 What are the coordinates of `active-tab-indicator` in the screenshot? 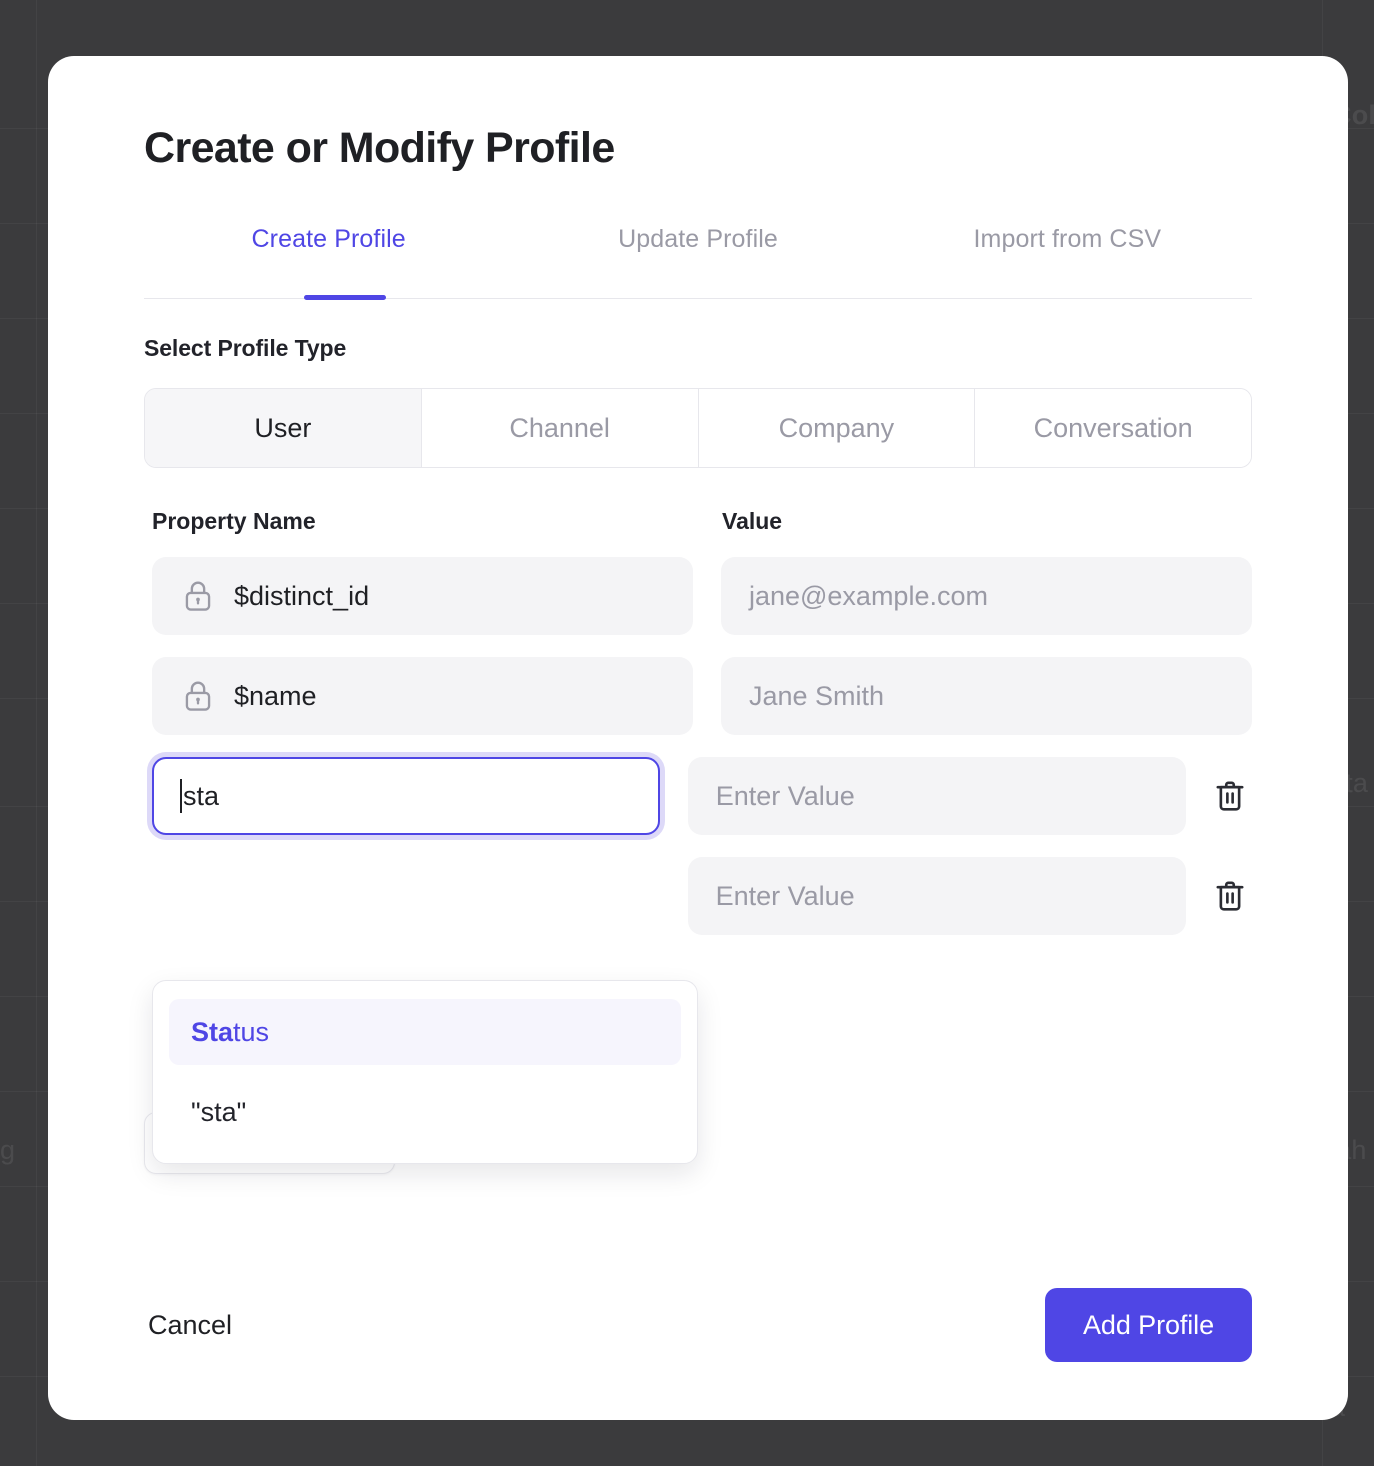 It's located at (345, 297).